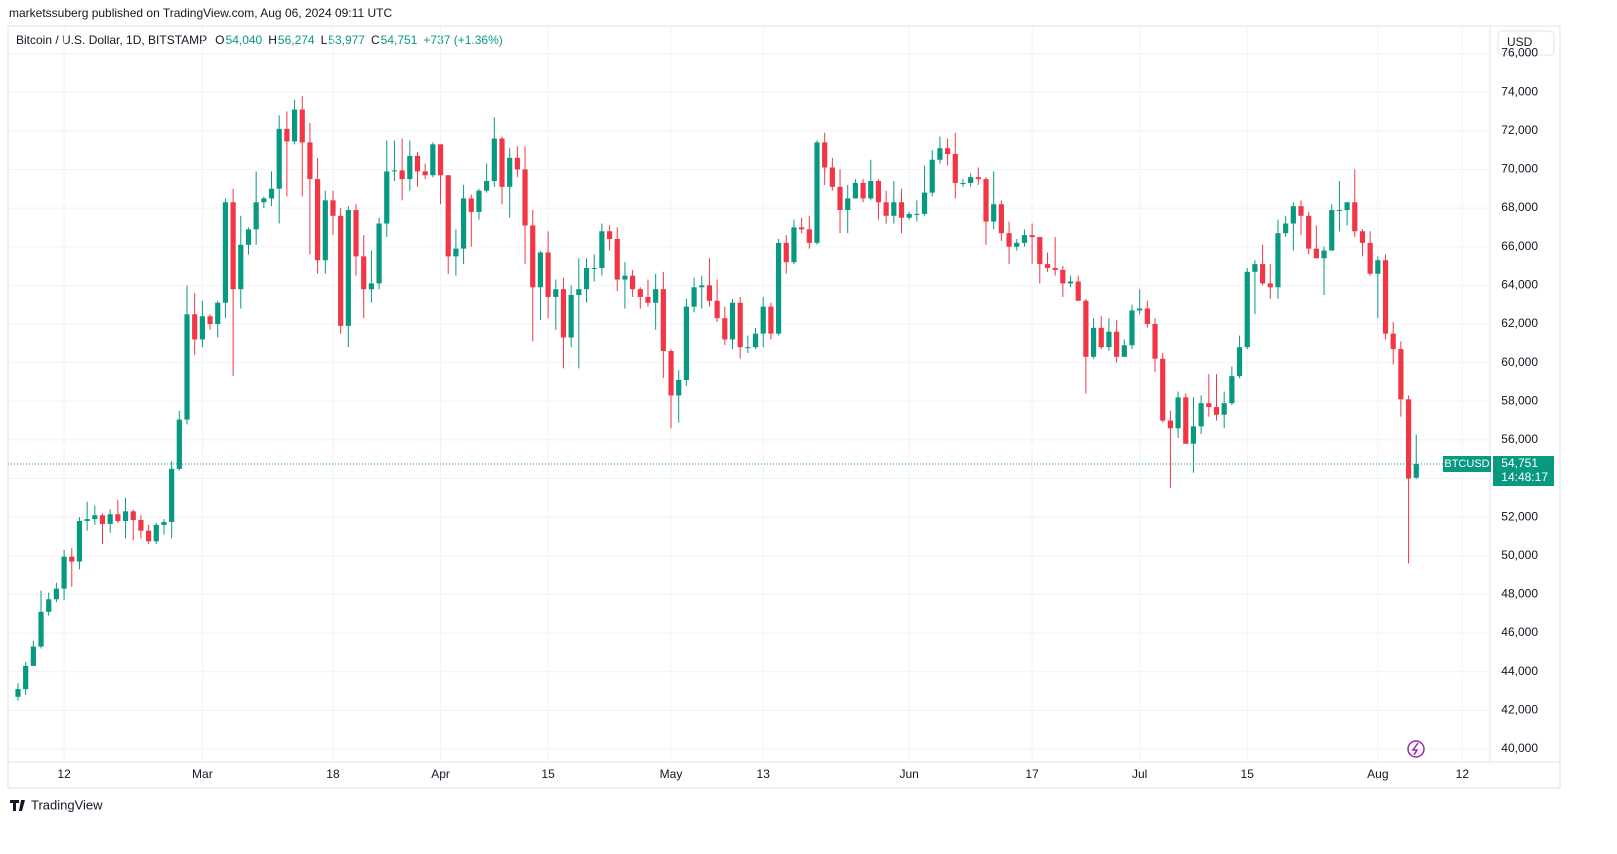 The width and height of the screenshot is (1617, 854). I want to click on brand-name: TradingView, so click(67, 804).